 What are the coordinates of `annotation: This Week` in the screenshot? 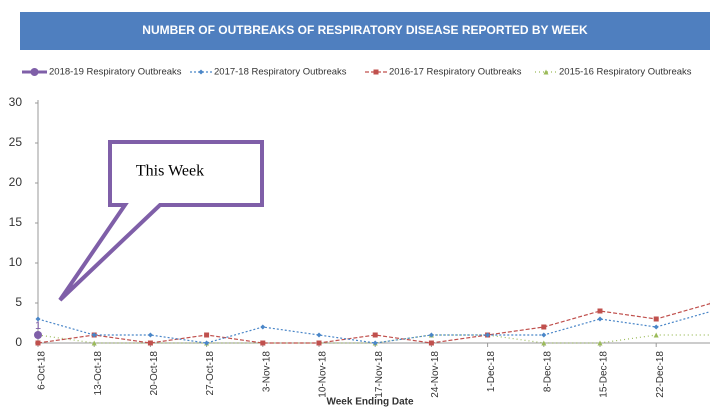 It's located at (170, 171).